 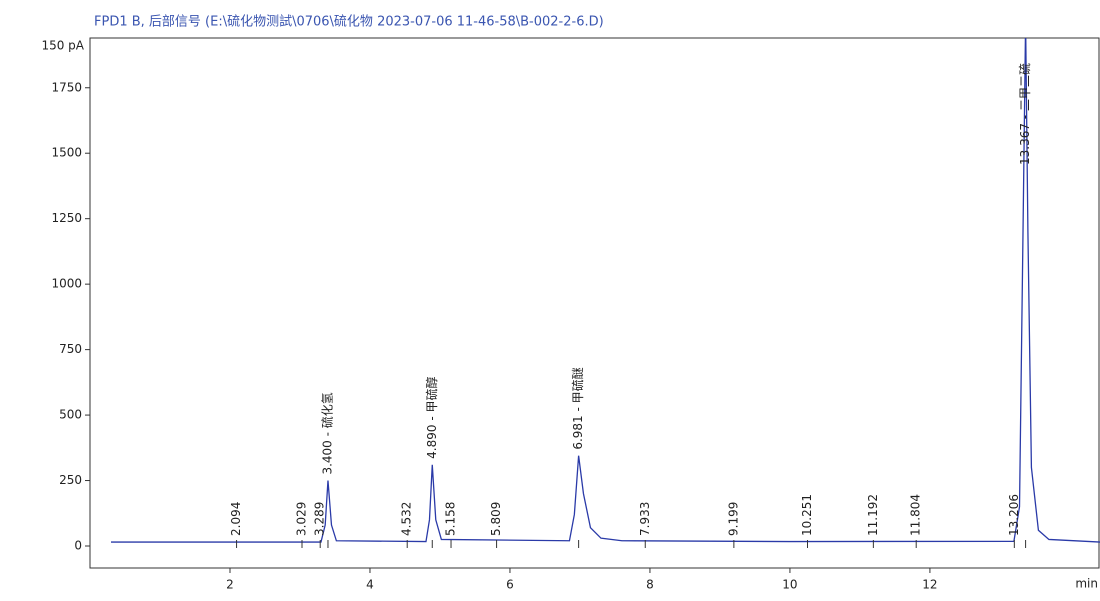 I want to click on peak-label: 7.933, so click(x=645, y=519).